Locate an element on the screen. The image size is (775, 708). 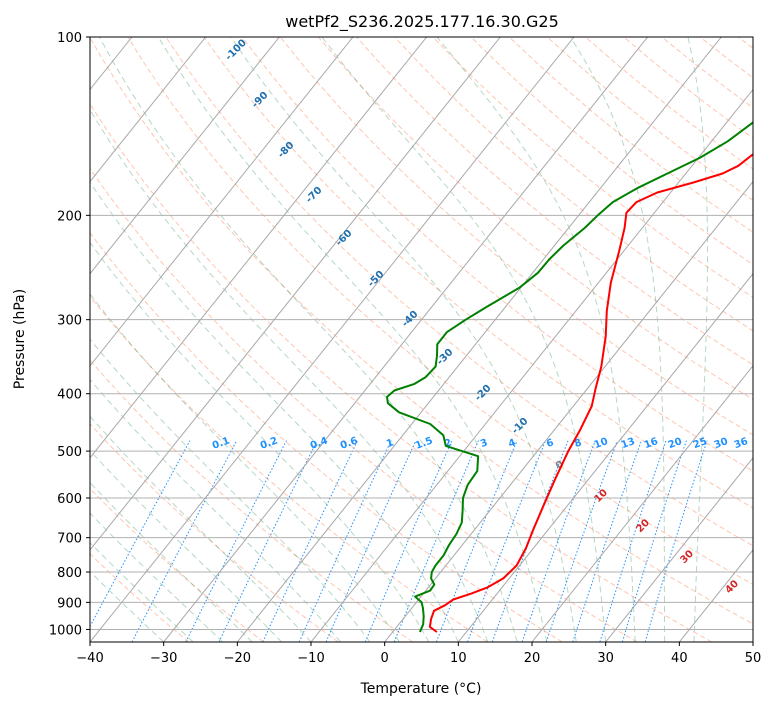
y-tick-label: 1000 is located at coordinates (65, 630).